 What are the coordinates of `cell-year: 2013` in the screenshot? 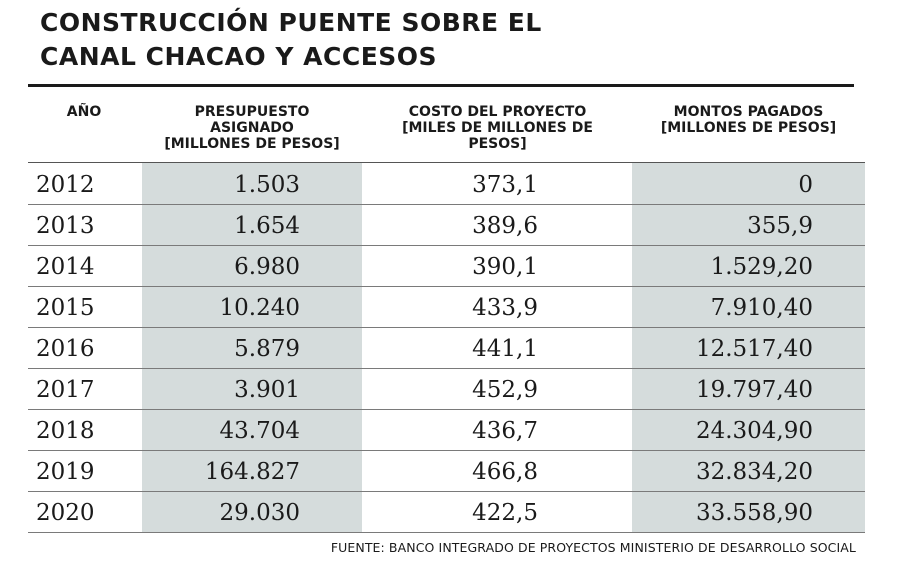 It's located at (65, 226).